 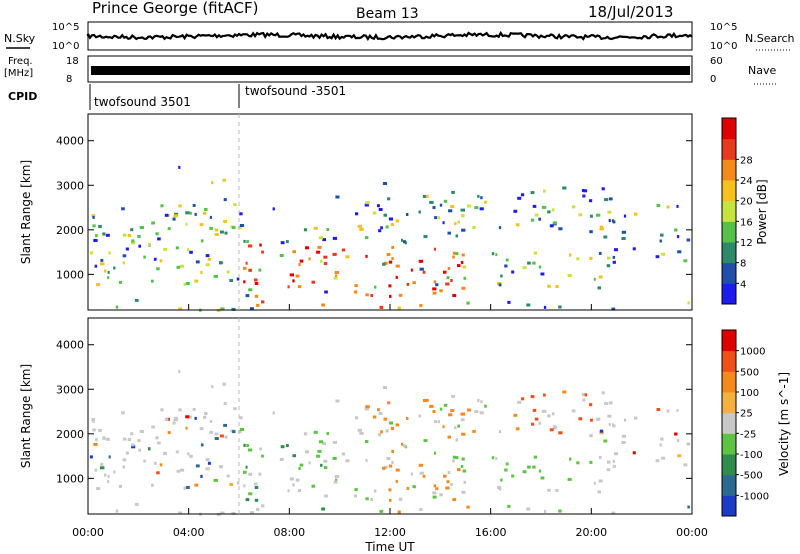 What do you see at coordinates (26, 212) in the screenshot?
I see `power-ylabel: Slant Range [km]` at bounding box center [26, 212].